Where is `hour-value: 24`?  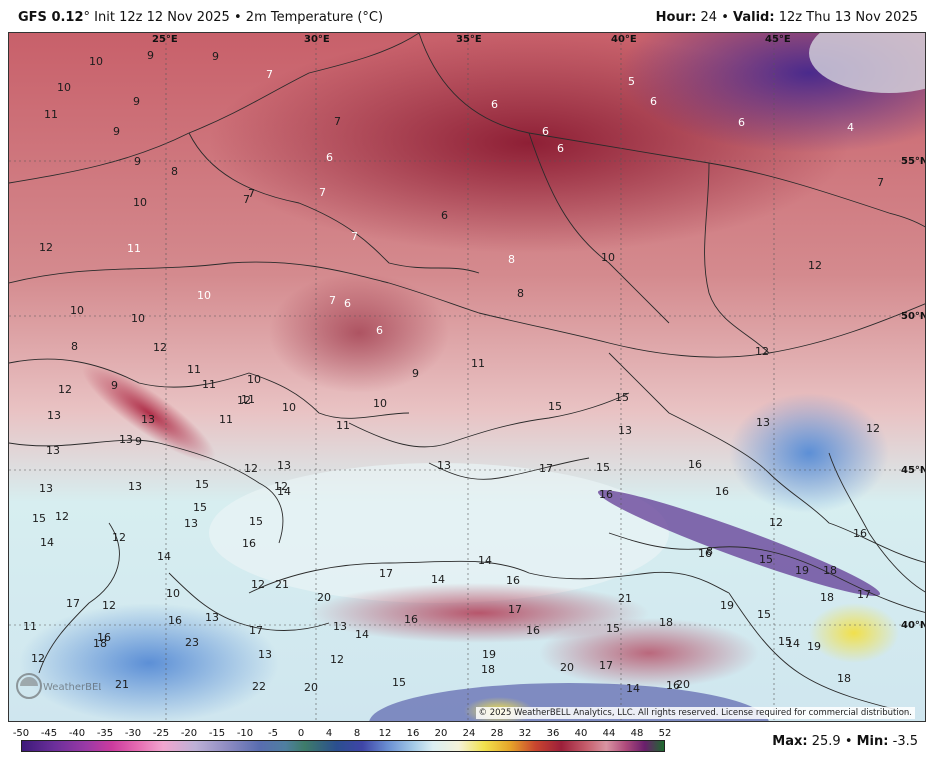
hour-value: 24 is located at coordinates (709, 17).